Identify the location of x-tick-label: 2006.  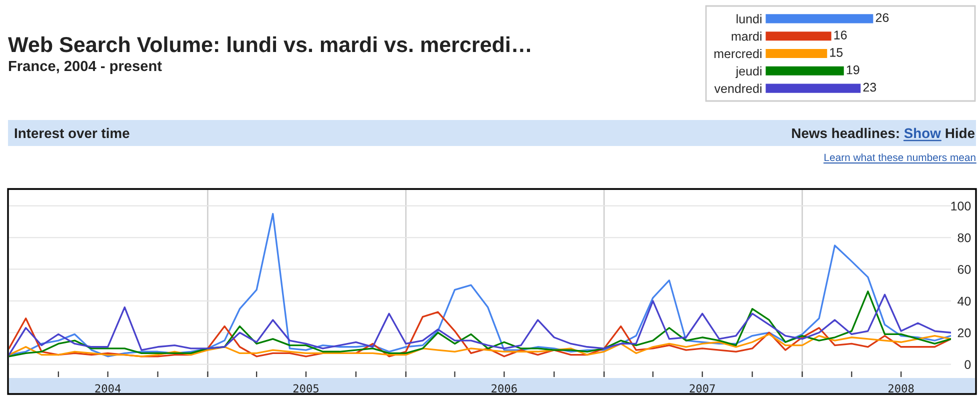
(504, 388).